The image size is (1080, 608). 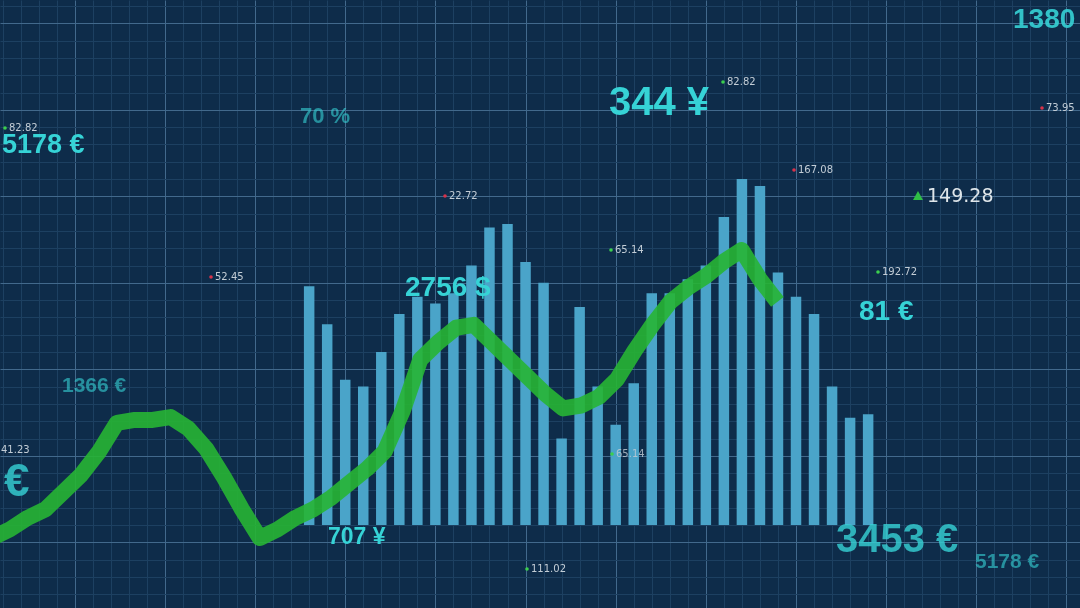 I want to click on text: 149.28, so click(x=960, y=195).